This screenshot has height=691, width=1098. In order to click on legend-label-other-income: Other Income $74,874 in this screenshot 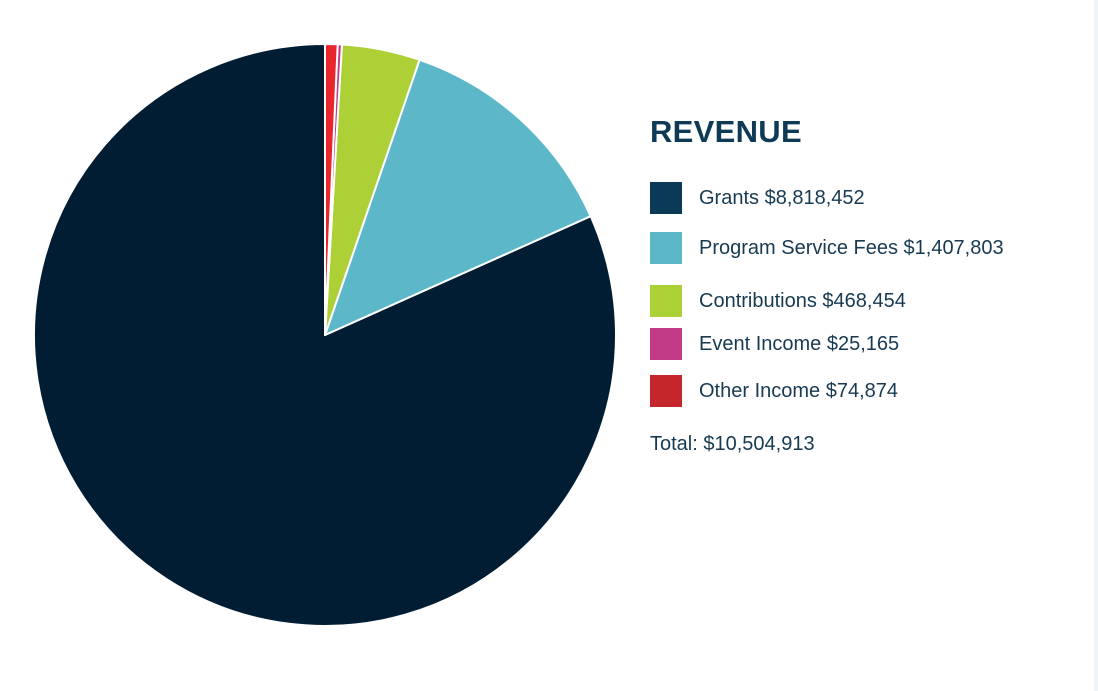, I will do `click(799, 390)`.